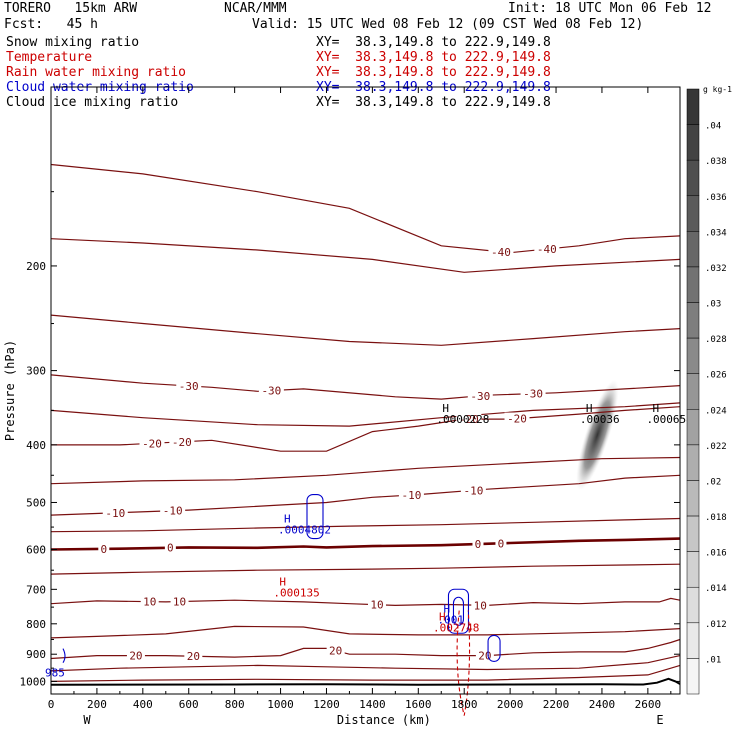  Describe the element at coordinates (716, 376) in the screenshot. I see `colorbar-tick-label: .026` at that location.